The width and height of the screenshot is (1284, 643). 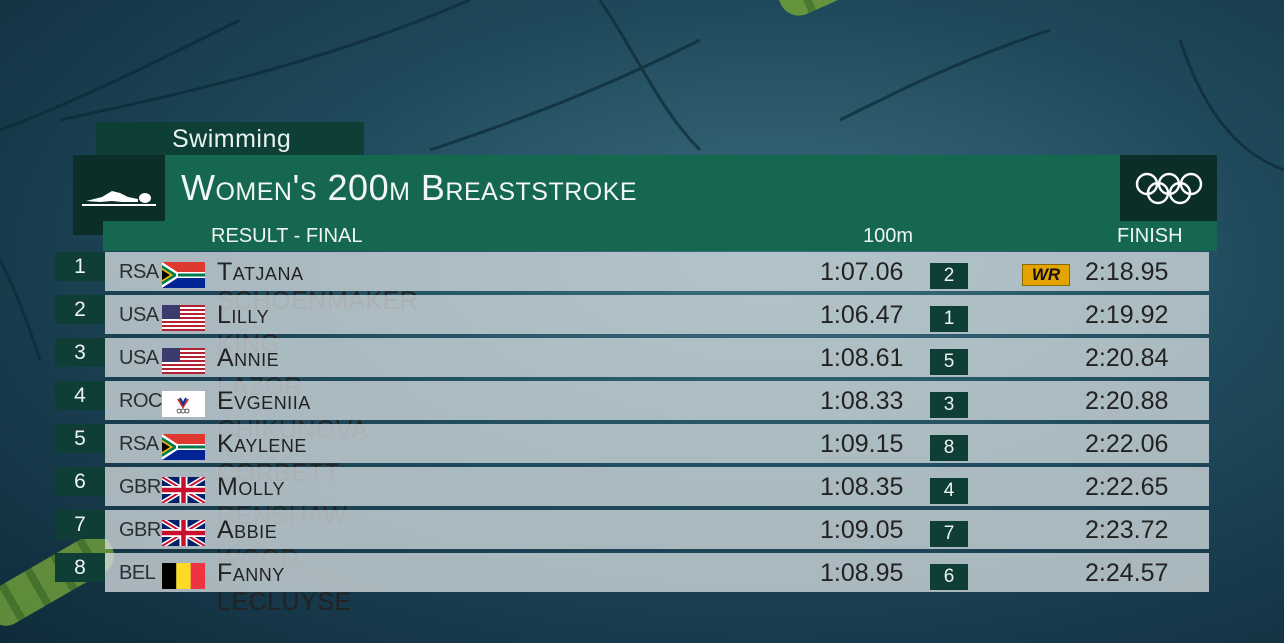 What do you see at coordinates (862, 573) in the screenshot?
I see `split-time: 1:08.95` at bounding box center [862, 573].